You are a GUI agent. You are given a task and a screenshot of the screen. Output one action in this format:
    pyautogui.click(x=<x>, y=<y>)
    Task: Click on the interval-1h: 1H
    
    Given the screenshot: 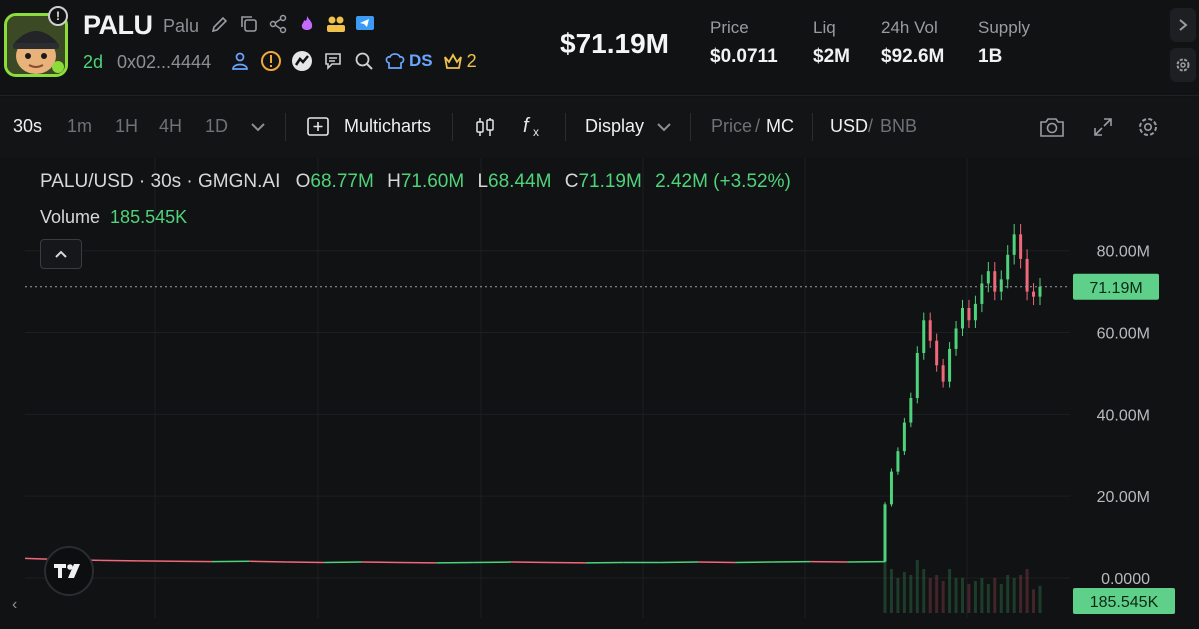 What is the action you would take?
    pyautogui.click(x=127, y=126)
    